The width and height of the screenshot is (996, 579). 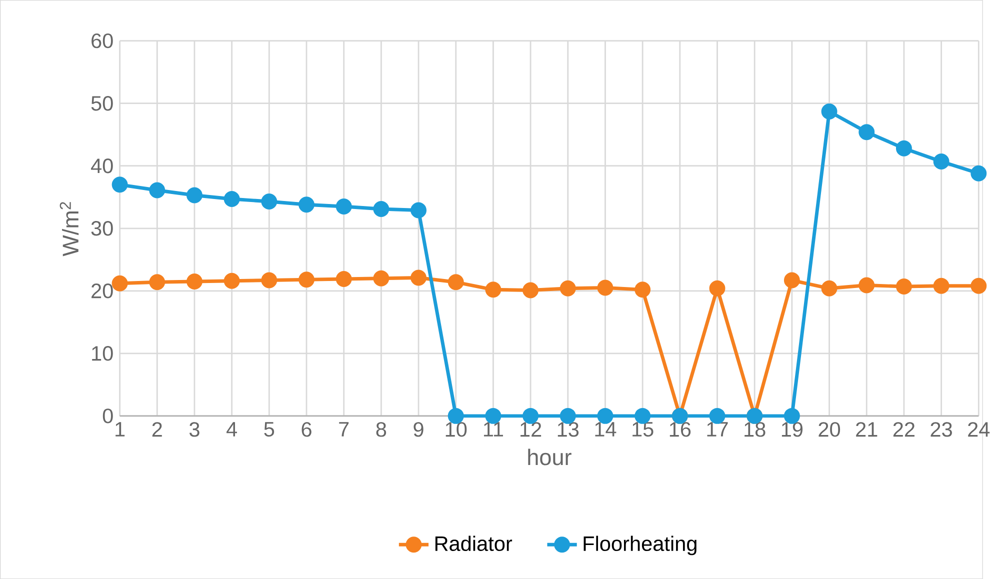 I want to click on x-tick-label: 6, so click(x=307, y=429).